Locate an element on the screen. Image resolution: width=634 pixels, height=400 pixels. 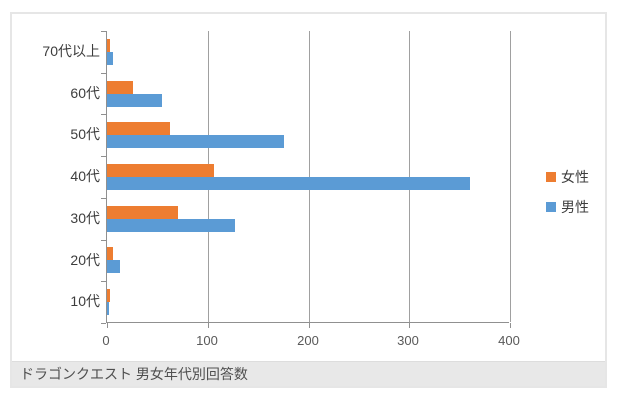
x-tick-label: 400 is located at coordinates (509, 340).